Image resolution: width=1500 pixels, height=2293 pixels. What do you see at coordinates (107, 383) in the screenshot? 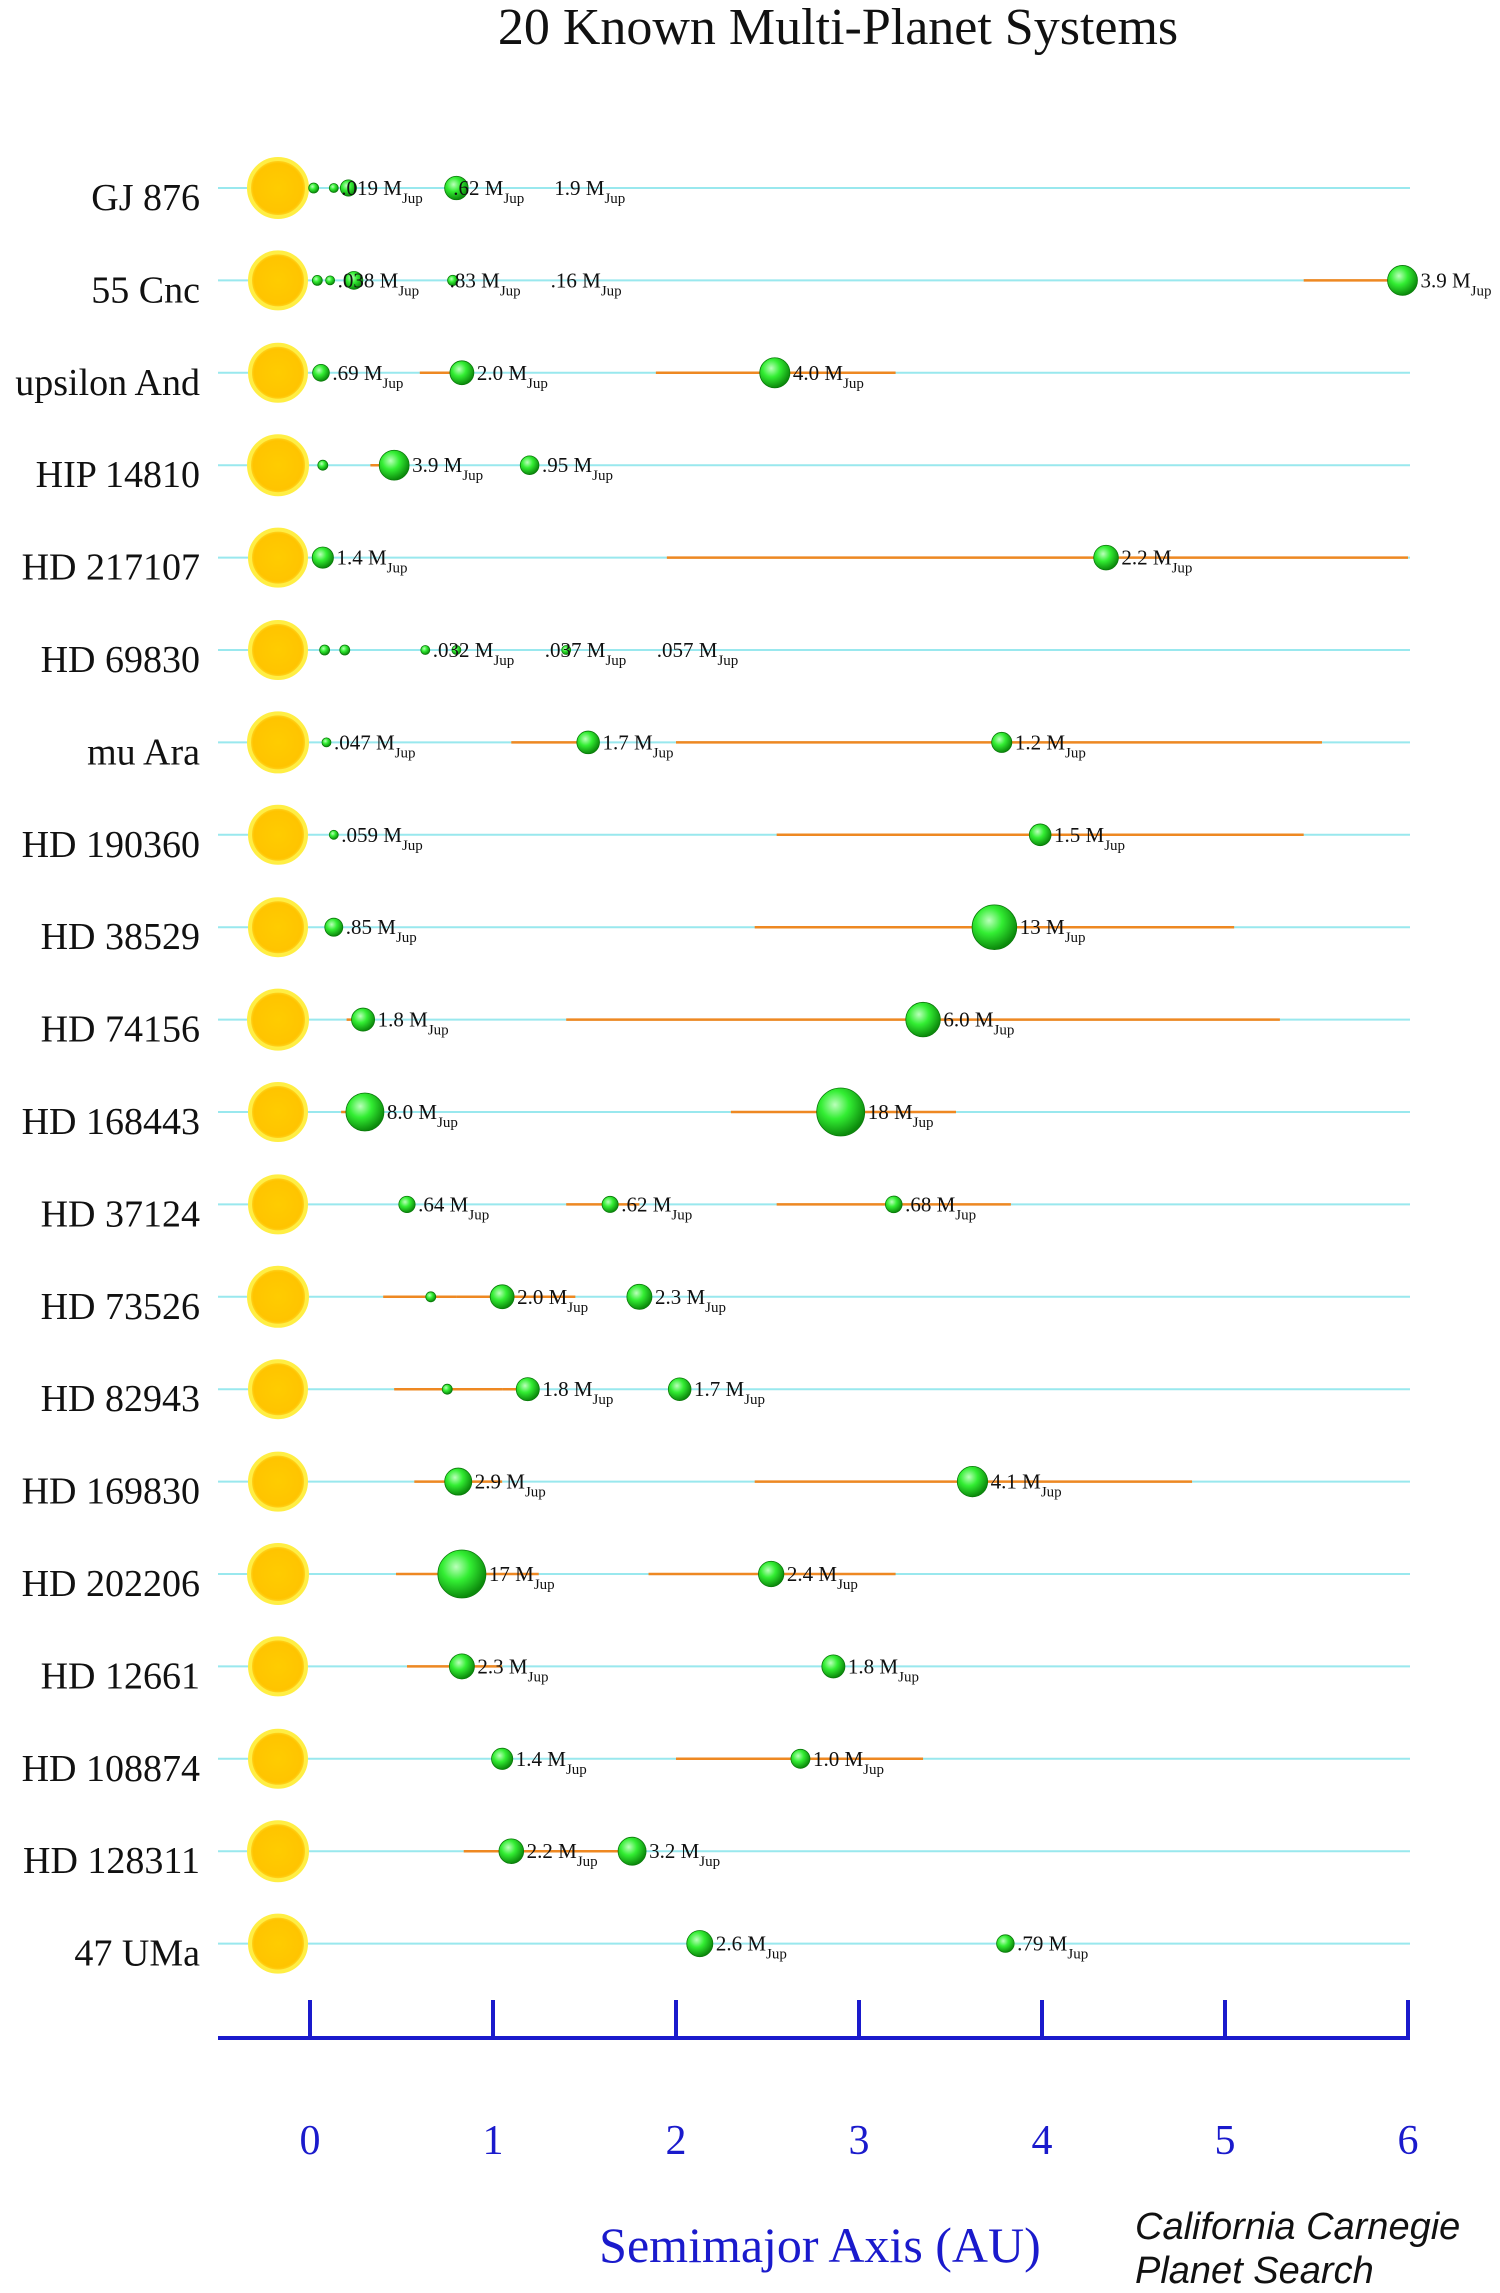
I see `system-name: upsilon And` at bounding box center [107, 383].